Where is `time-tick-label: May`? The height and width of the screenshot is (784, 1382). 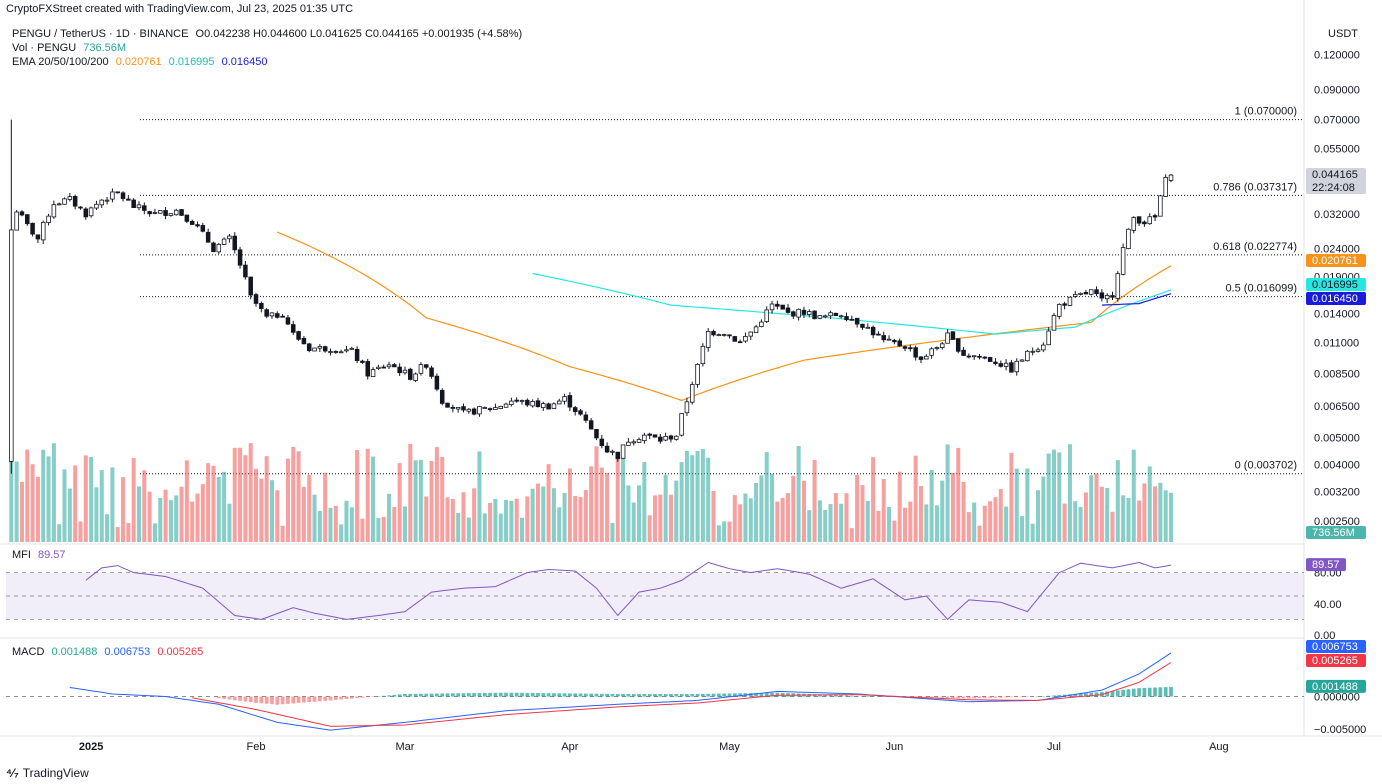
time-tick-label: May is located at coordinates (729, 747).